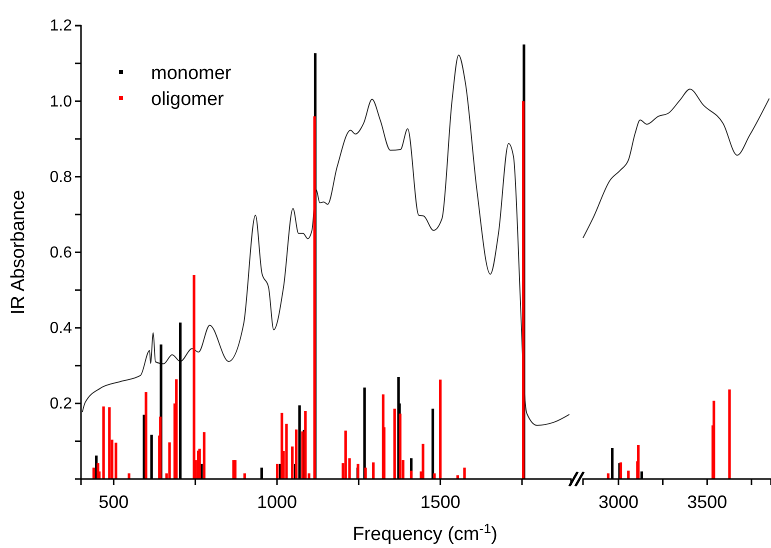 This screenshot has height=548, width=771. Describe the element at coordinates (277, 502) in the screenshot. I see `x-tick-label: 1000` at that location.